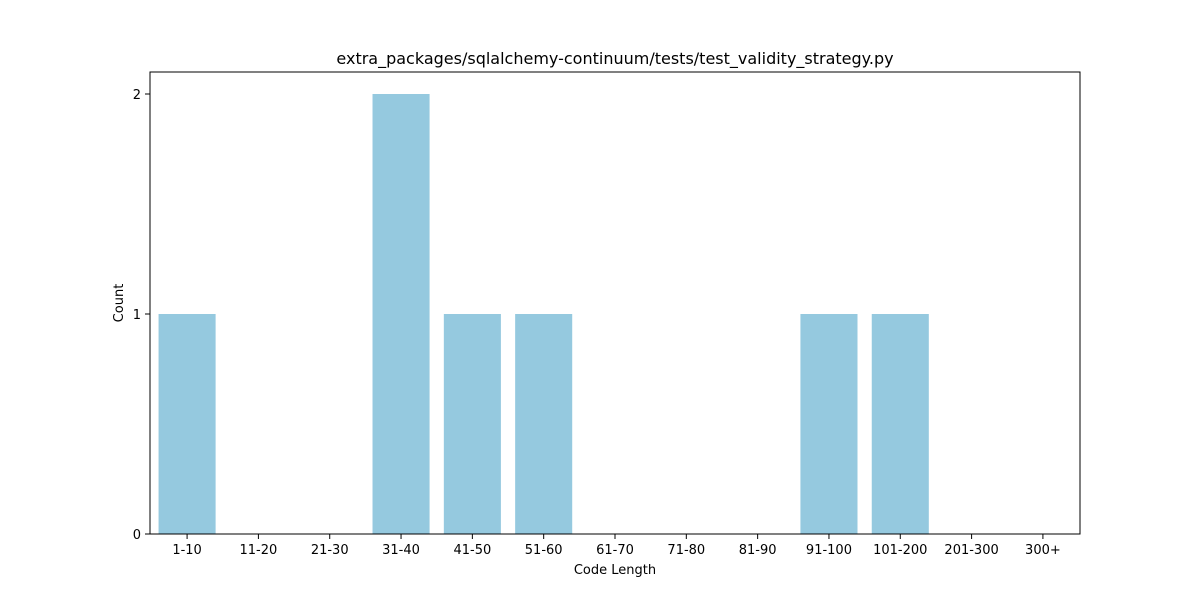  I want to click on x-tick-label: 300+, so click(1043, 550).